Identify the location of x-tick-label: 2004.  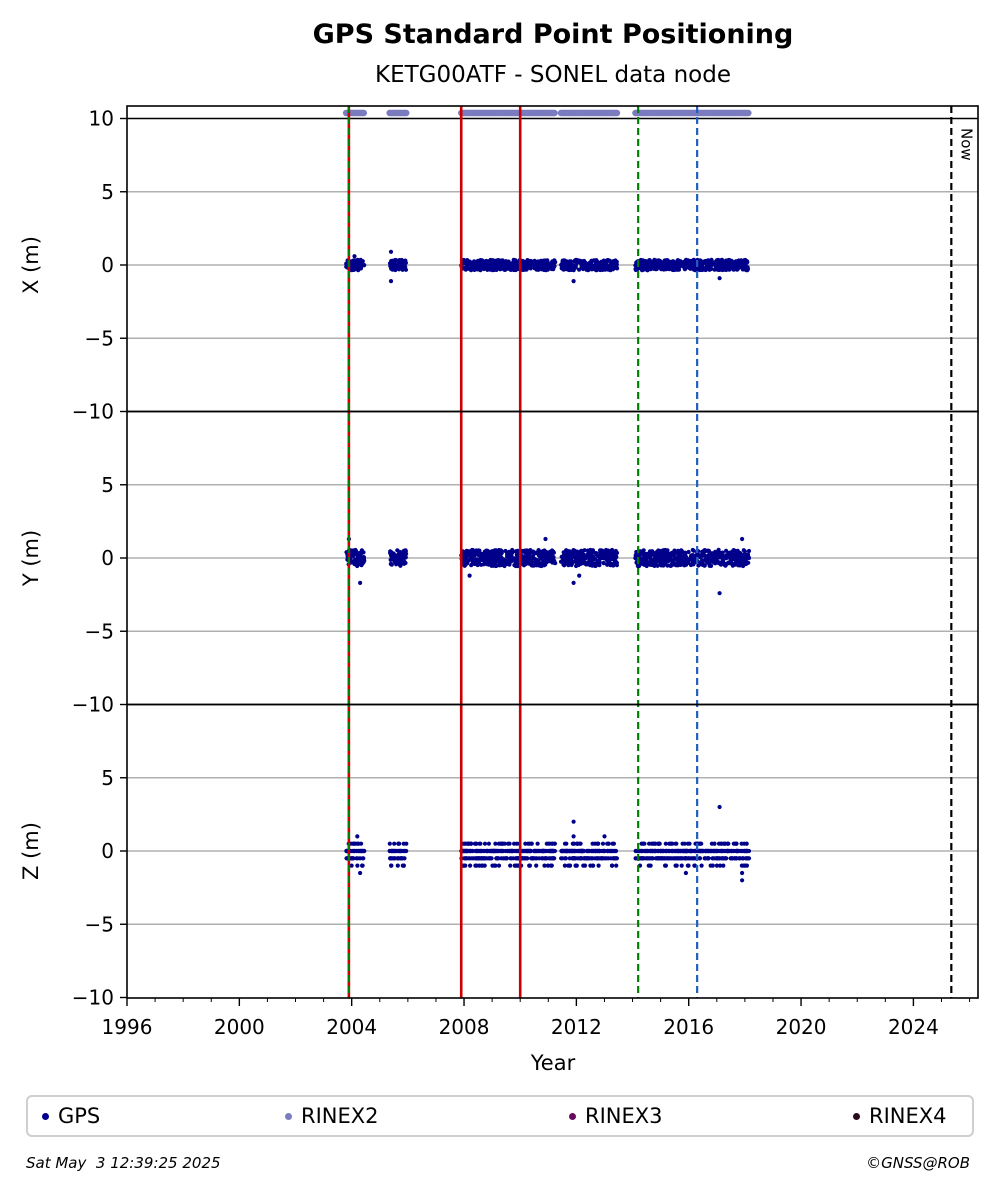
(351, 1027).